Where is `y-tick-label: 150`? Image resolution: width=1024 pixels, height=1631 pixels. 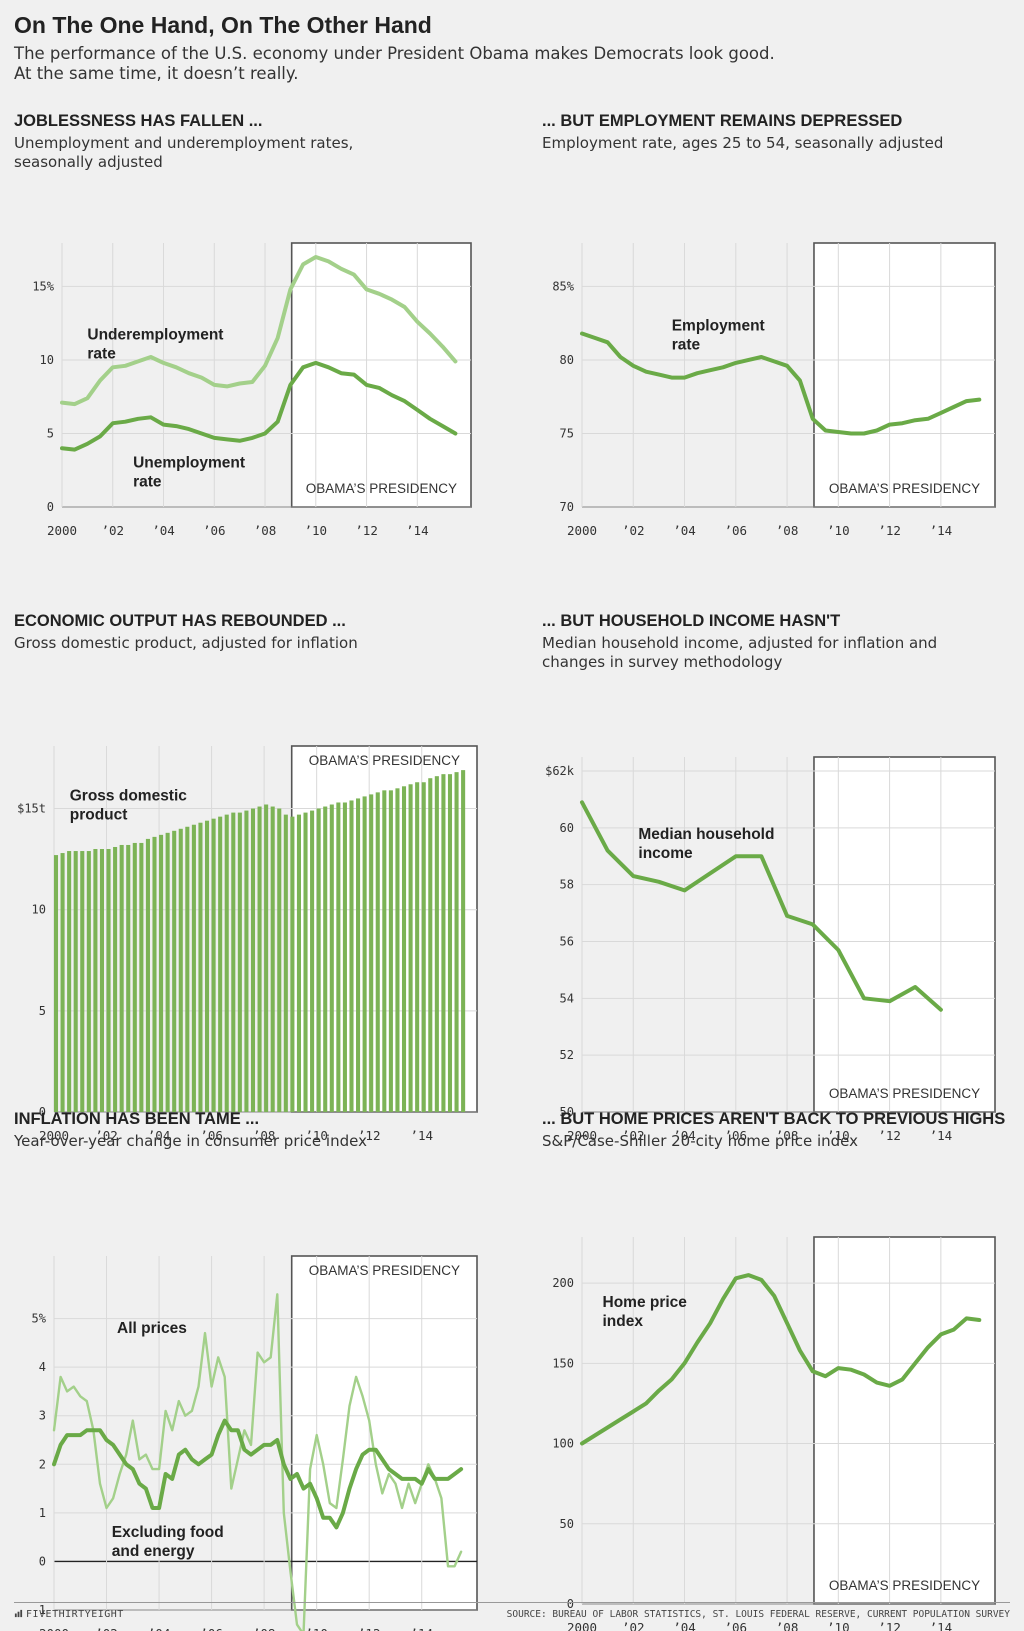 y-tick-label: 150 is located at coordinates (563, 1363).